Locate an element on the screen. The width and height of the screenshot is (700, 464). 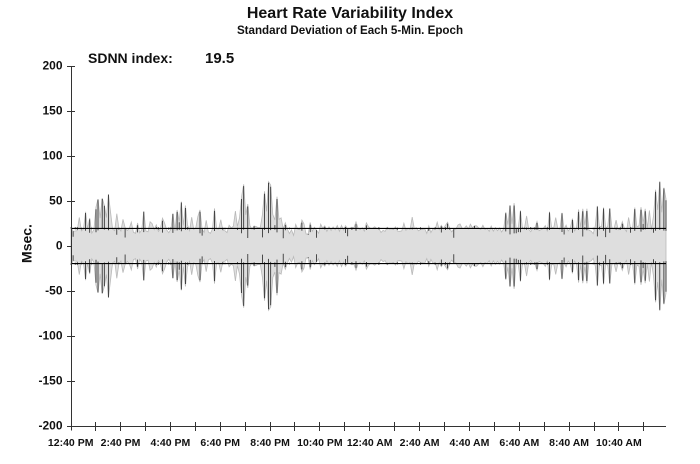
svg-text: SDNN index: is located at coordinates (130, 58).